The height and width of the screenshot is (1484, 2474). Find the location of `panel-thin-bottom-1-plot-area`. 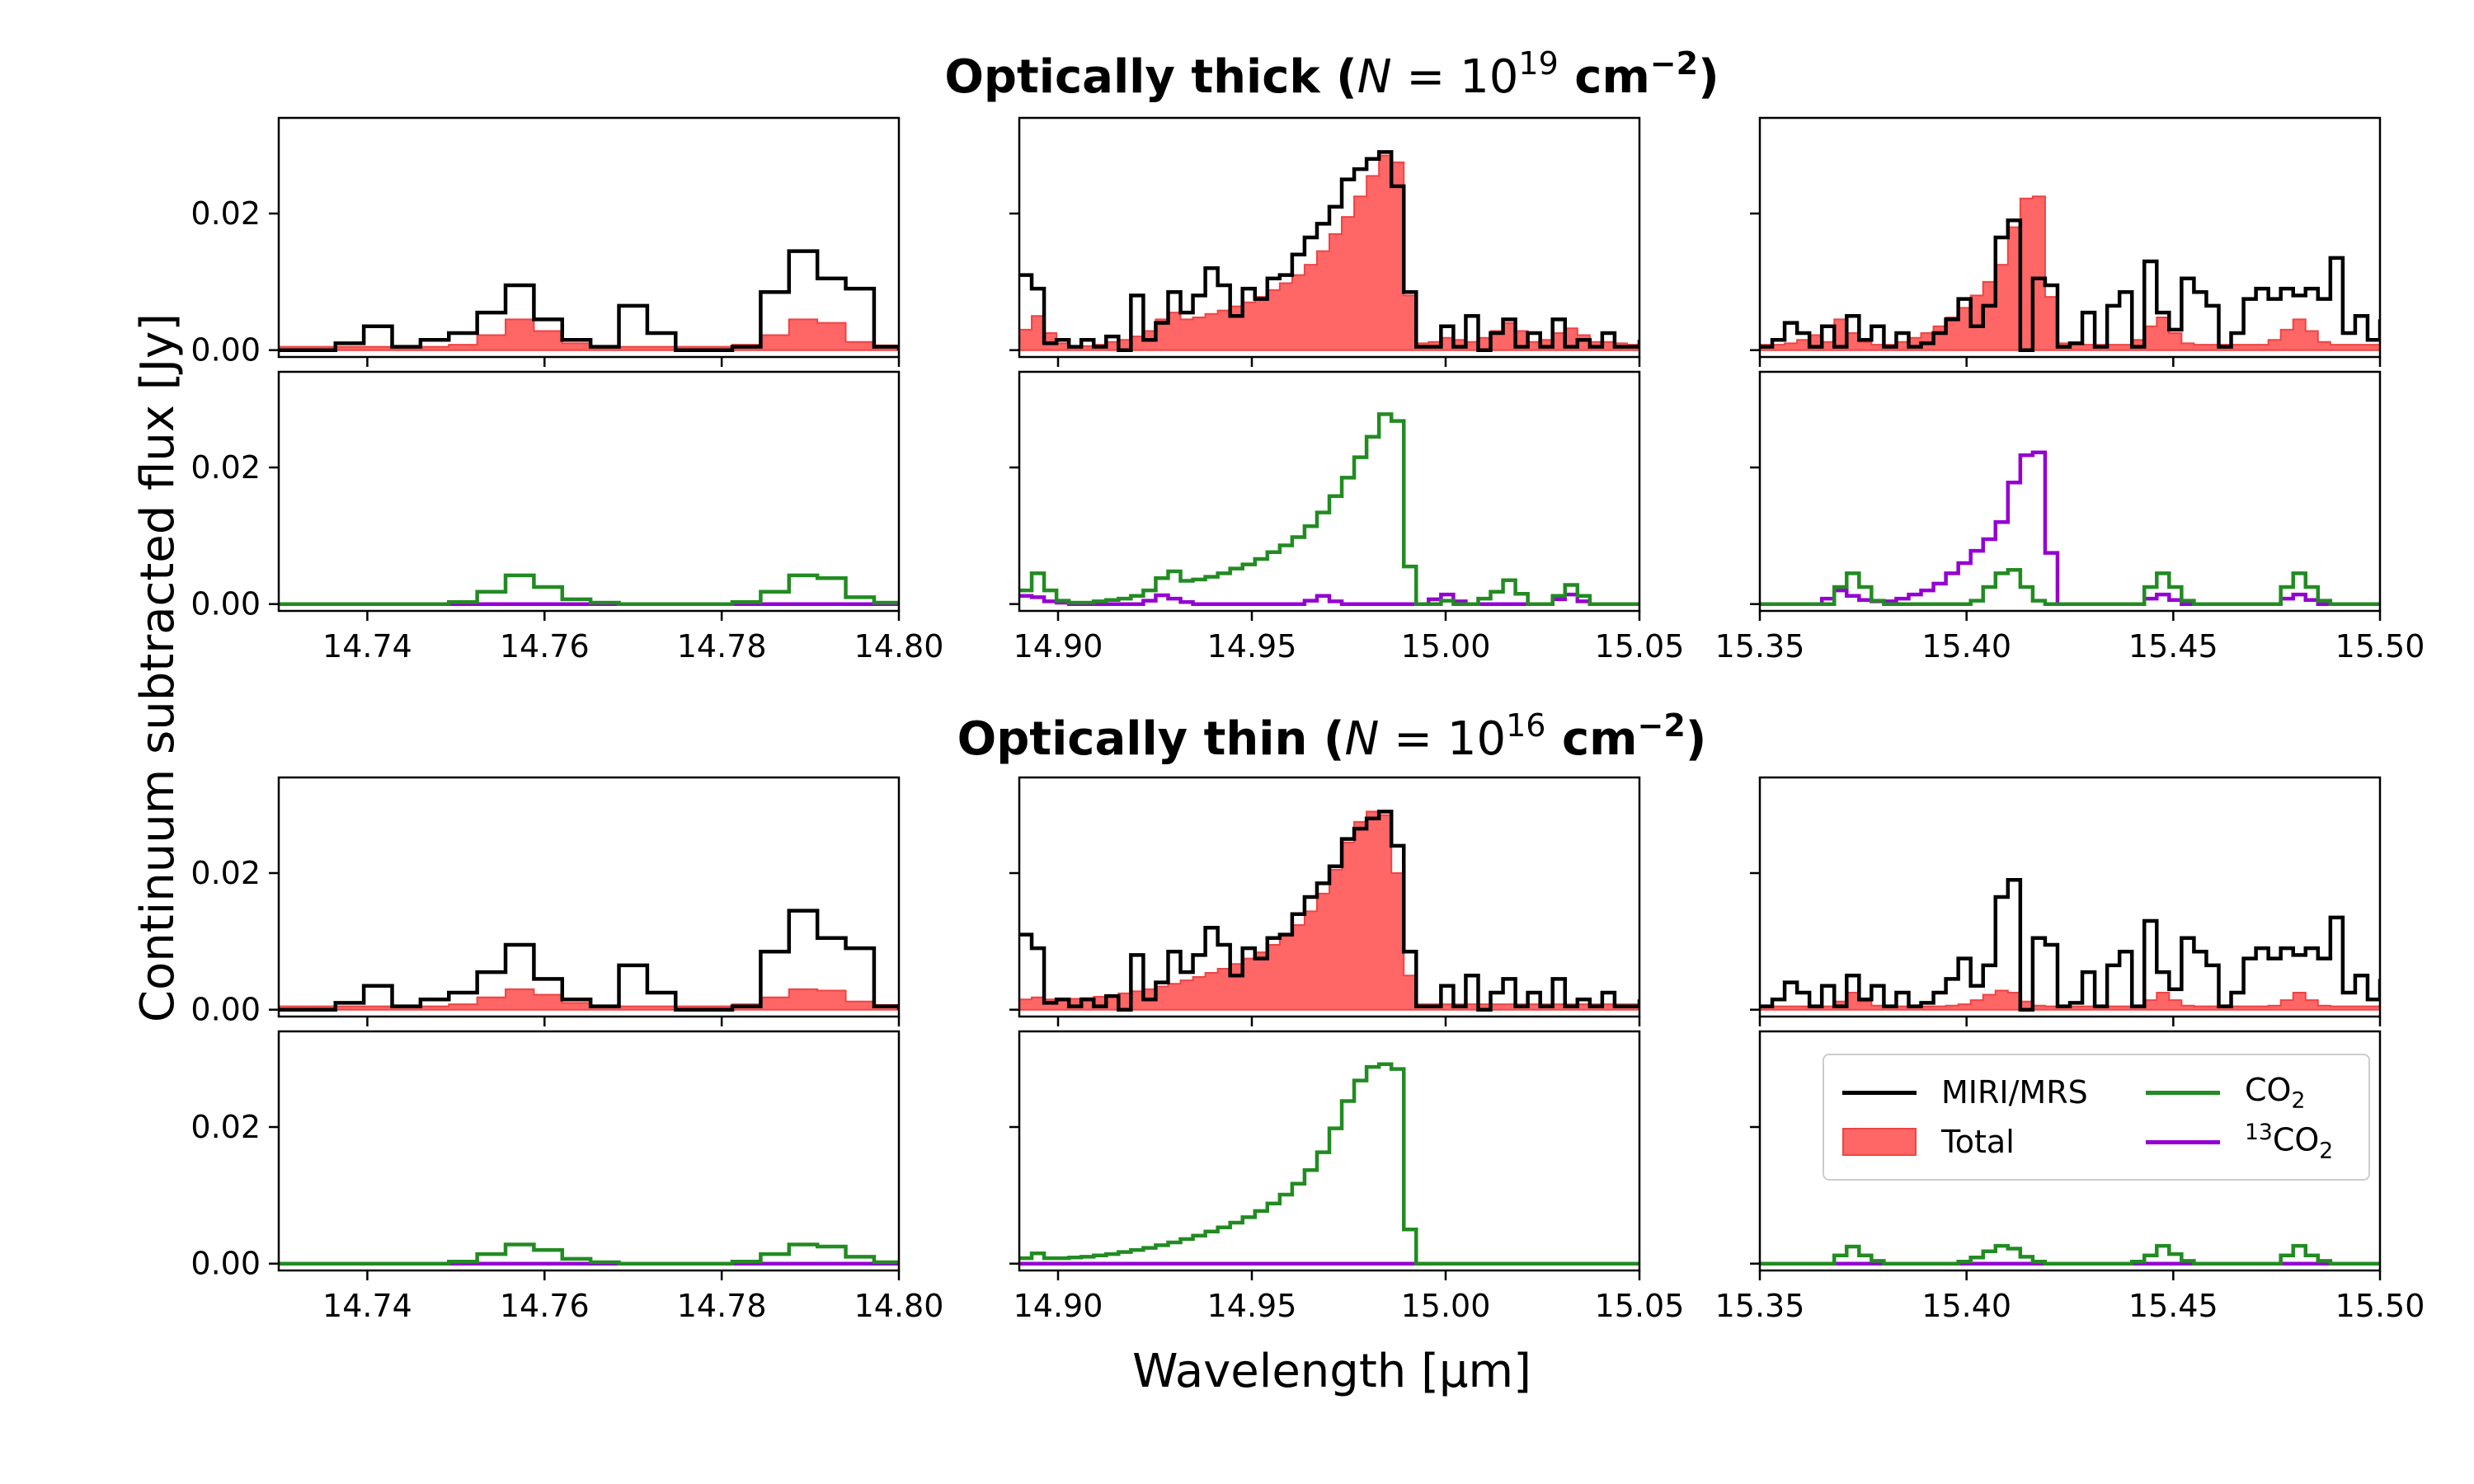

panel-thin-bottom-1-plot-area is located at coordinates (1329, 1164).